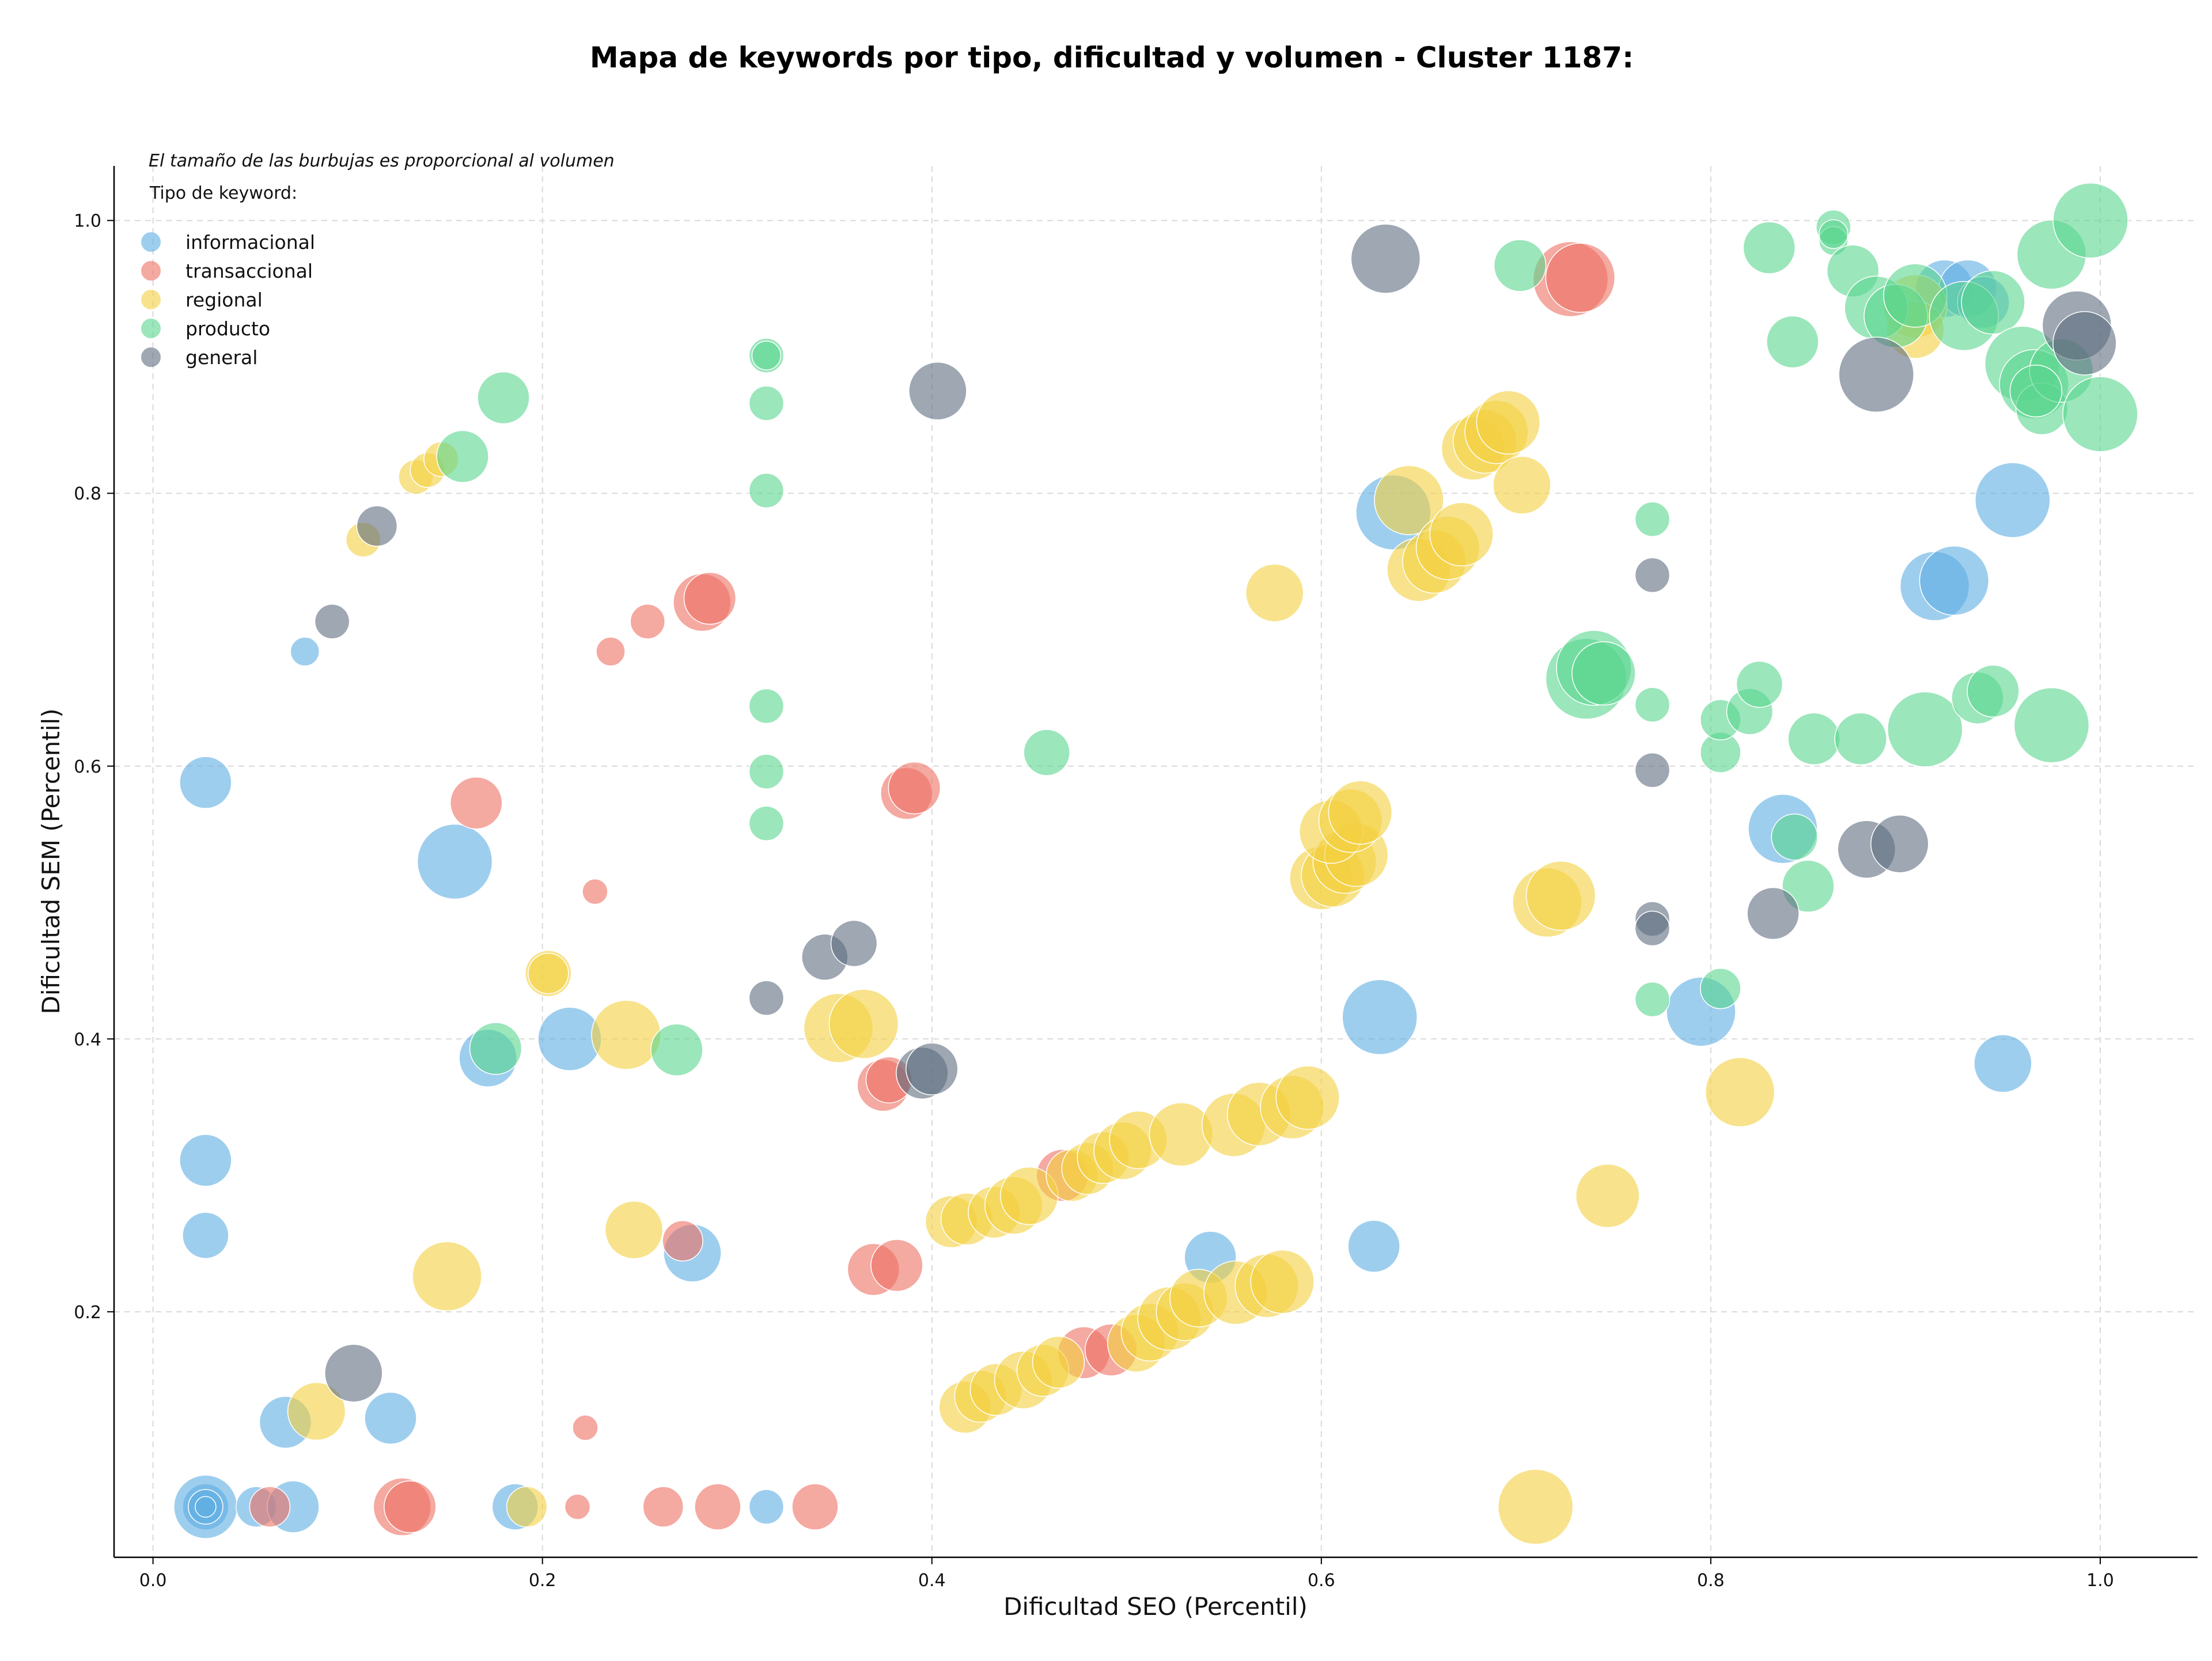 This screenshot has height=1661, width=2212. I want to click on legend-label-producto: producto, so click(227, 328).